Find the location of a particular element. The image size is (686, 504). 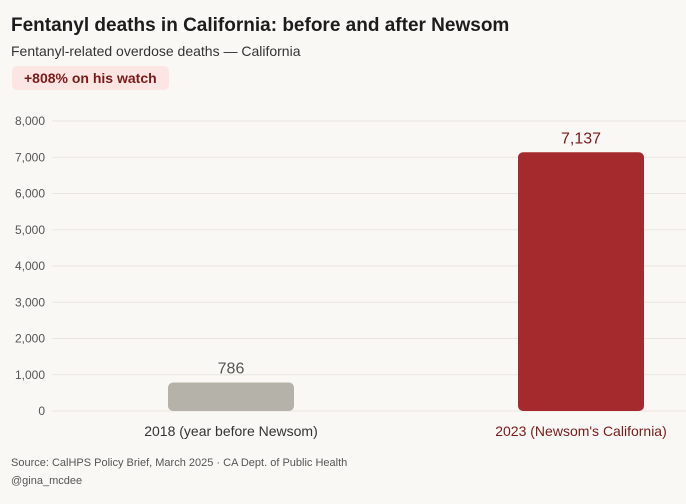

y-tick-label: 0 is located at coordinates (41, 411).